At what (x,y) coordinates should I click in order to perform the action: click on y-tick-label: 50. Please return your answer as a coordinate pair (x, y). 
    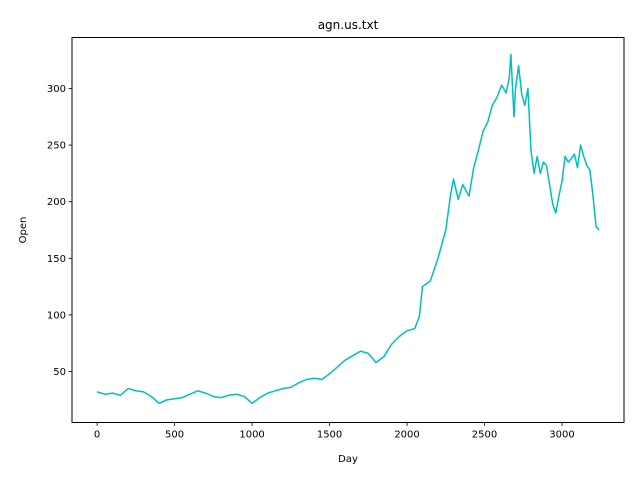
    Looking at the image, I should click on (59, 372).